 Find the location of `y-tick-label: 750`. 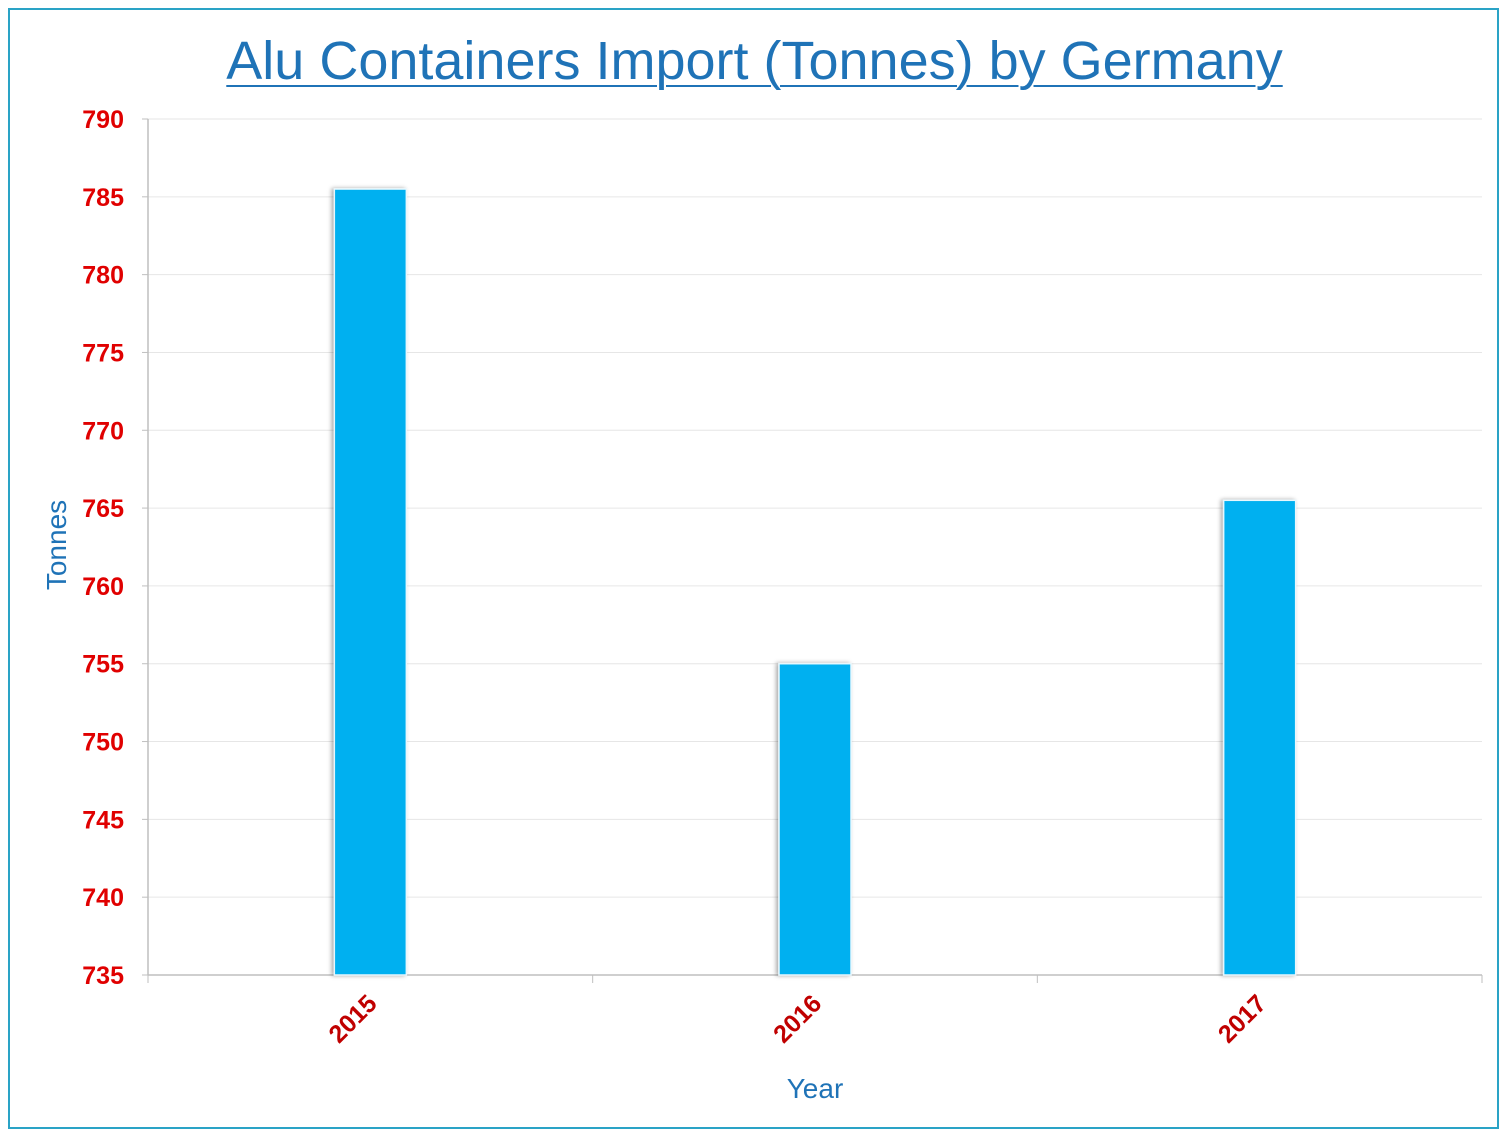

y-tick-label: 750 is located at coordinates (103, 743).